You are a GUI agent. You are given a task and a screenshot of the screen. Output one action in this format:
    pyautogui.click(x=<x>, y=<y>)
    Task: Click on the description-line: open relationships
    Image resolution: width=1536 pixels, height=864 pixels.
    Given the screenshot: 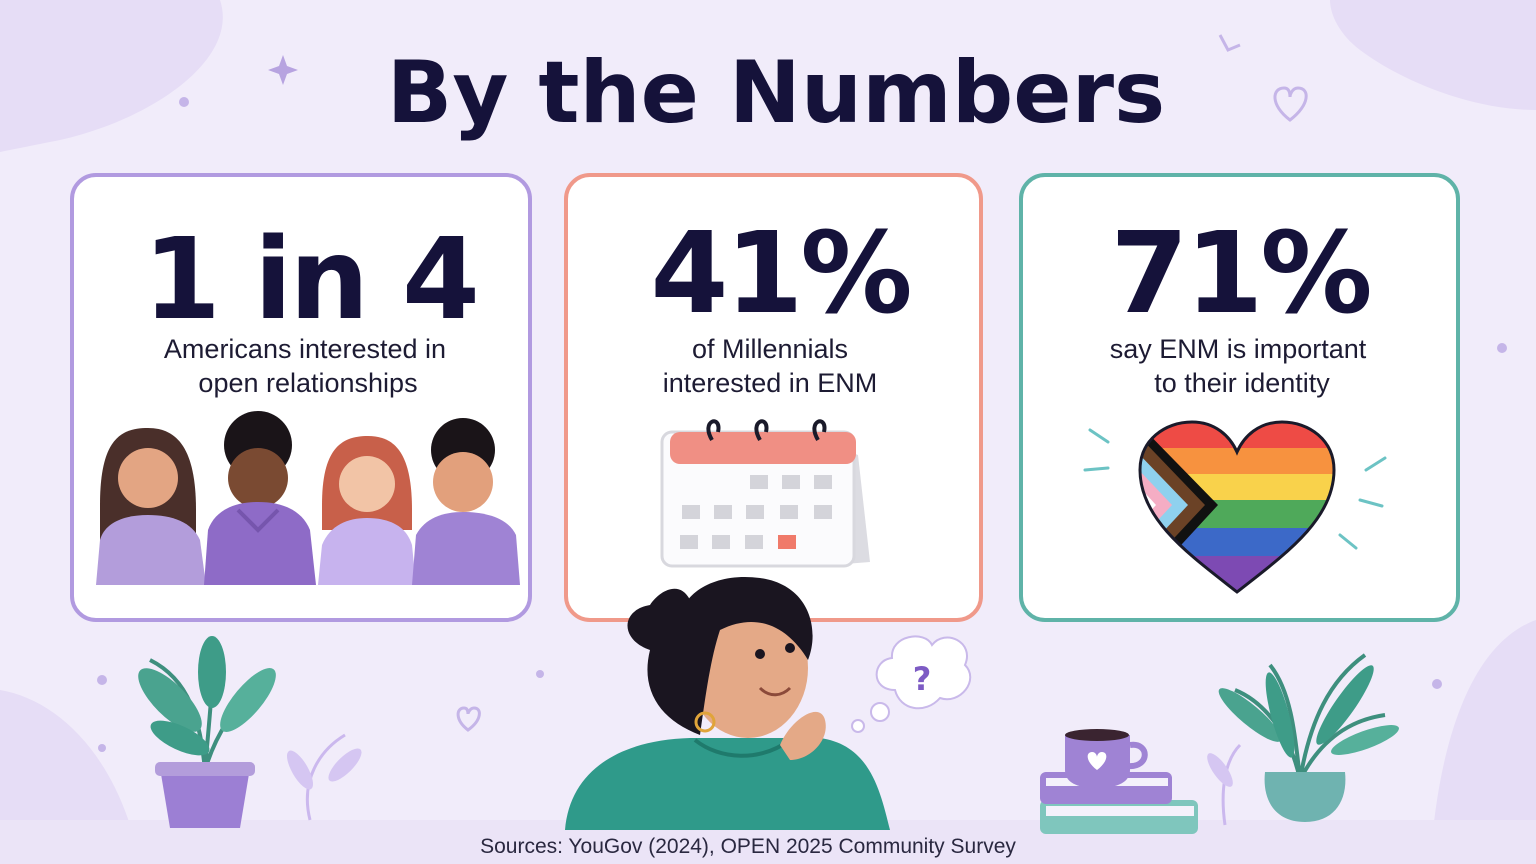 What is the action you would take?
    pyautogui.click(x=307, y=383)
    